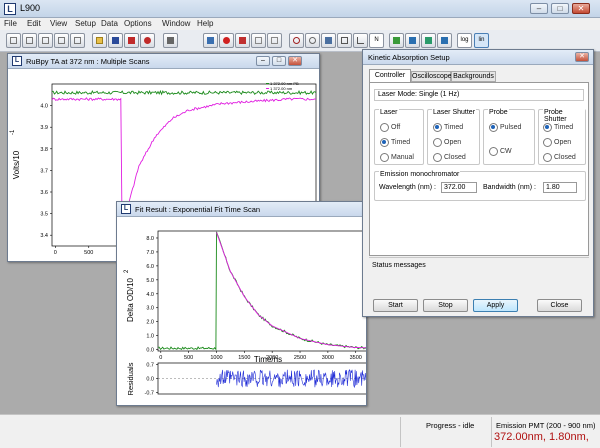  I want to click on scan-maximize-button: □, so click(279, 61).